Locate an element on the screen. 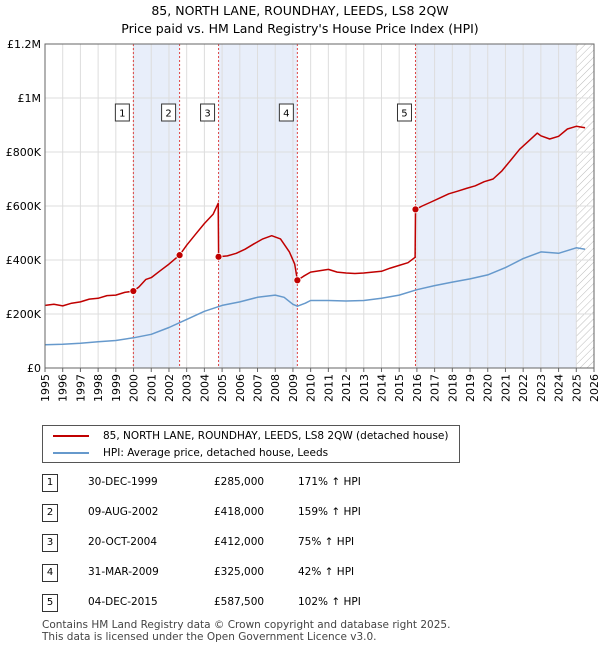 The width and height of the screenshot is (600, 650). x-tick-label: 2014 is located at coordinates (381, 388).